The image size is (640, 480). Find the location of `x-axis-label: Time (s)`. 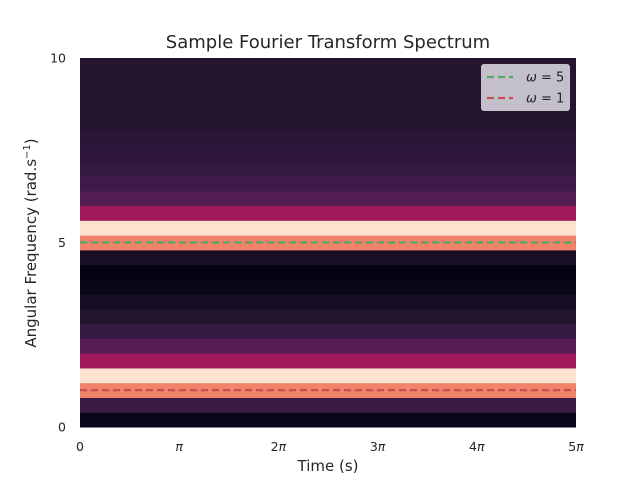

x-axis-label: Time (s) is located at coordinates (328, 466).